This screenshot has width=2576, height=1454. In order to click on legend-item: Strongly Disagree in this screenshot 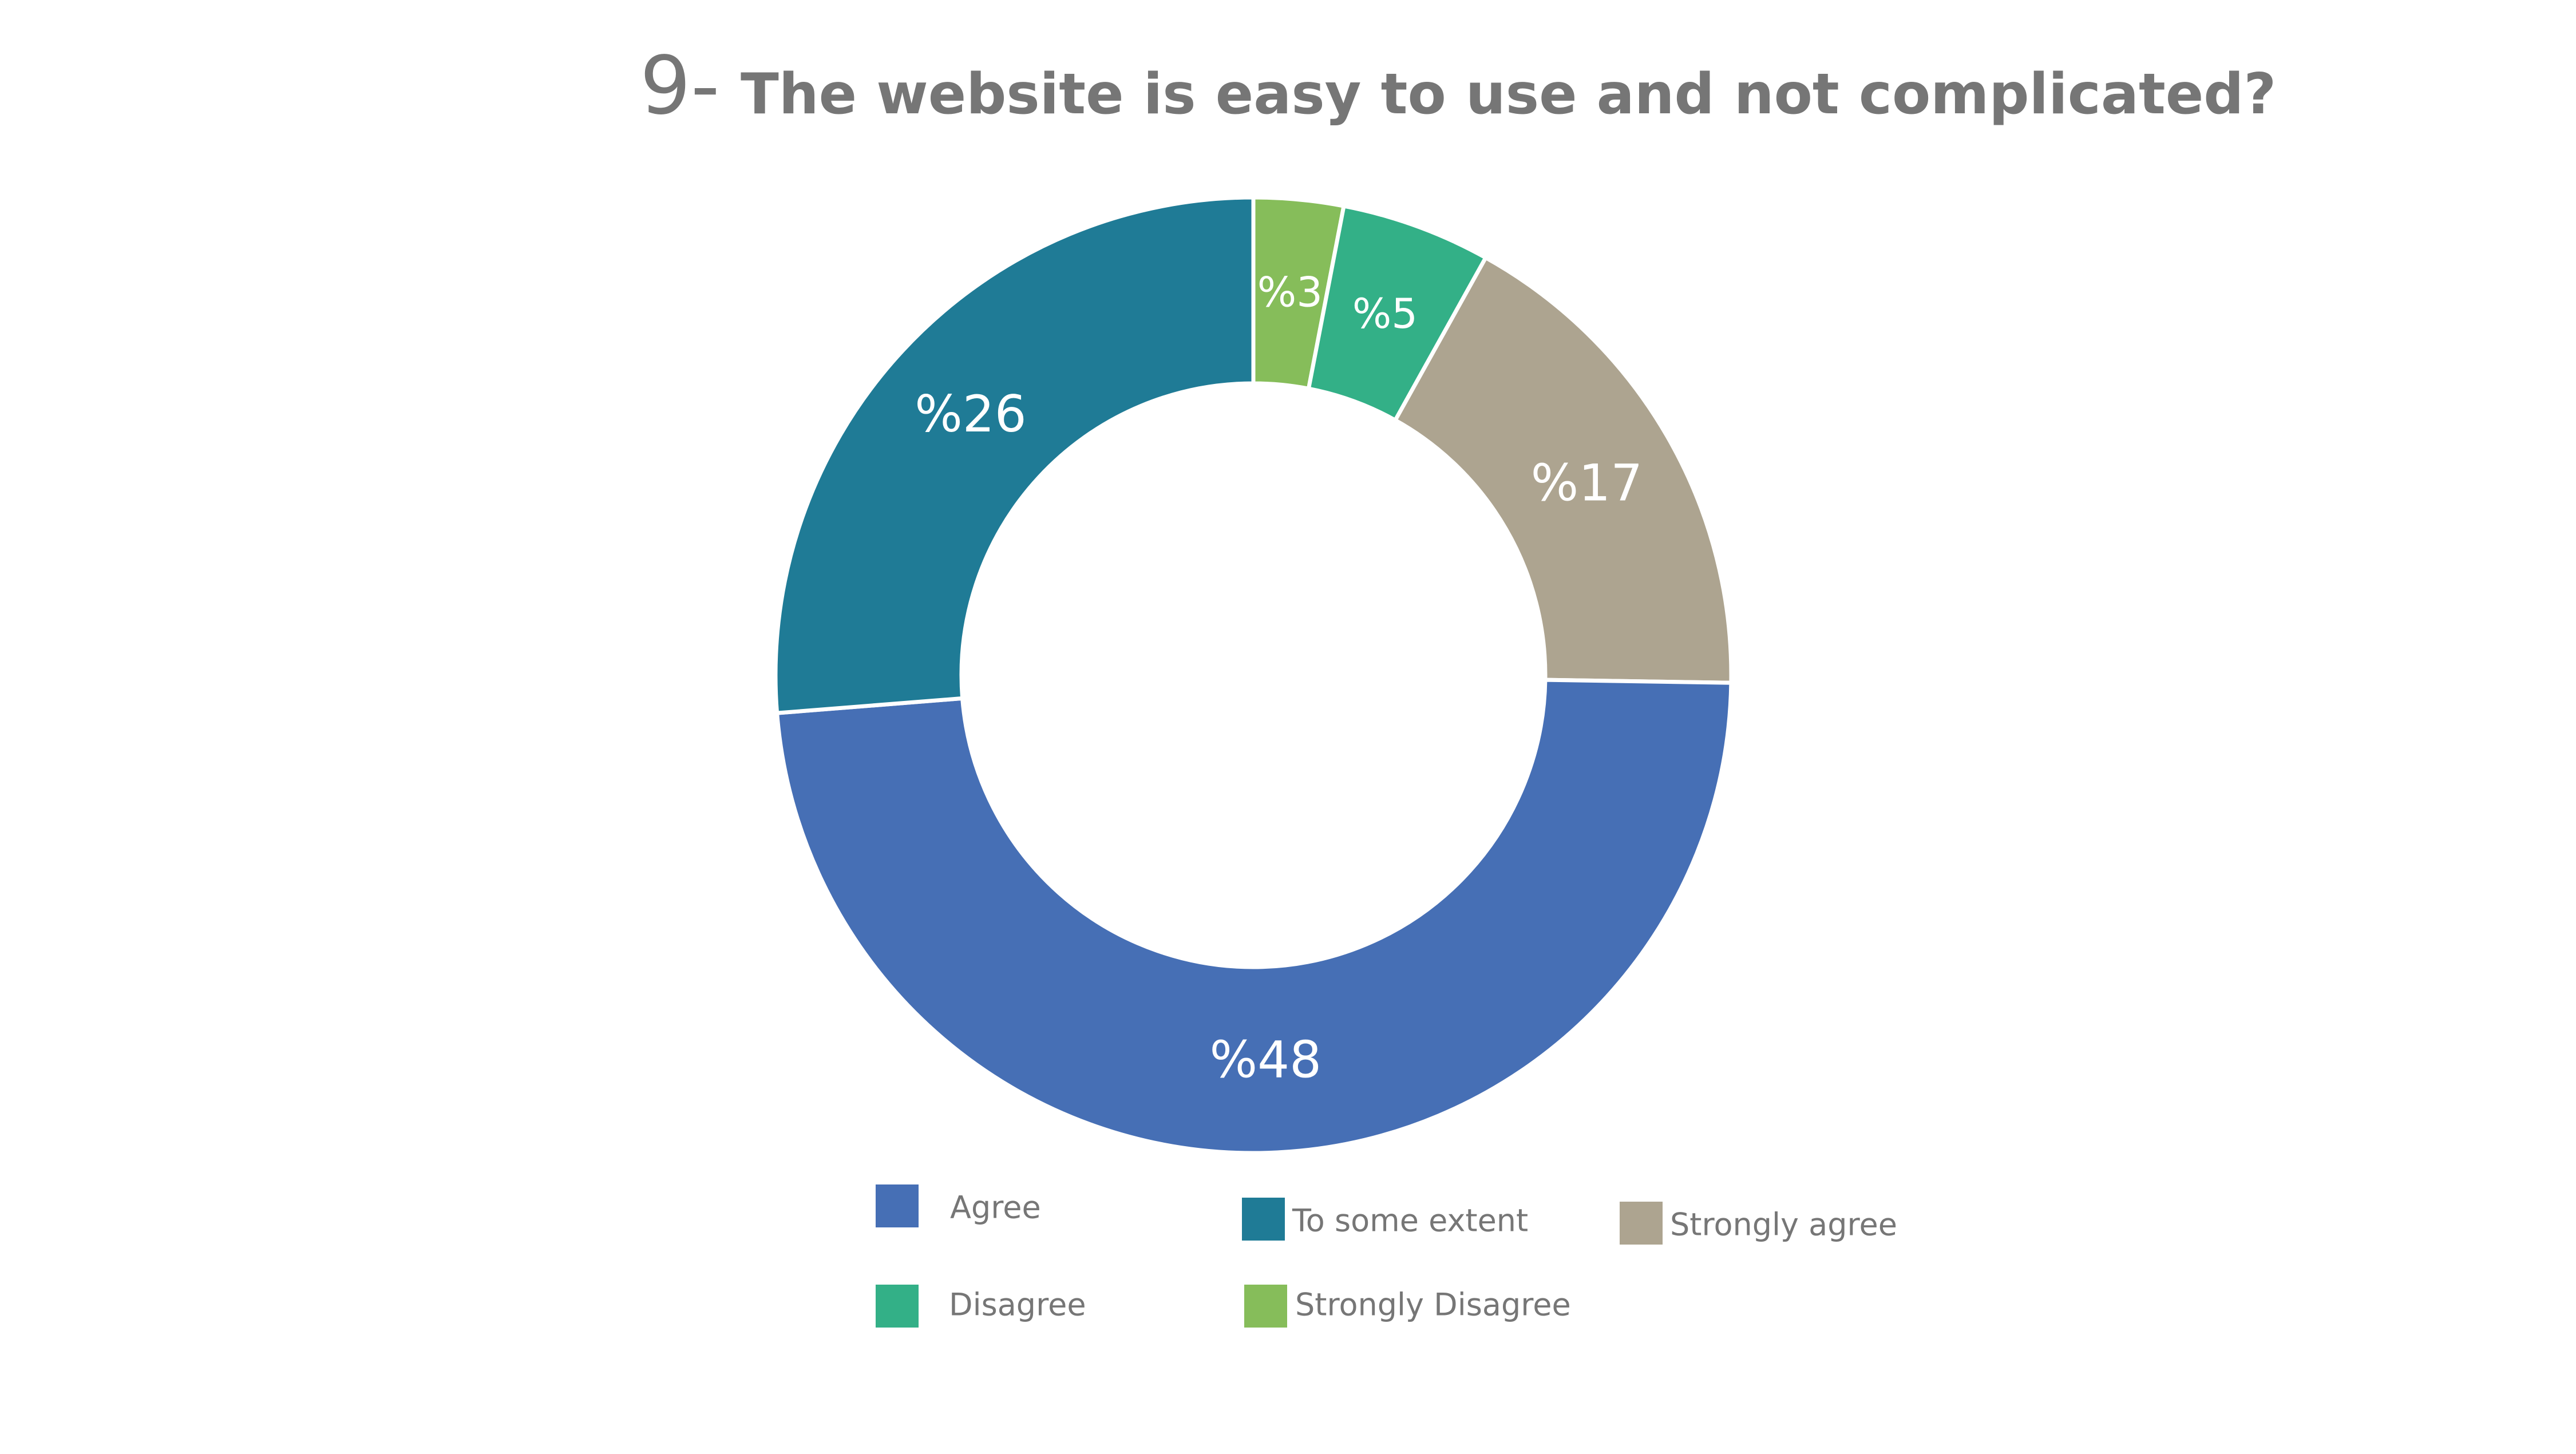, I will do `click(1407, 1306)`.